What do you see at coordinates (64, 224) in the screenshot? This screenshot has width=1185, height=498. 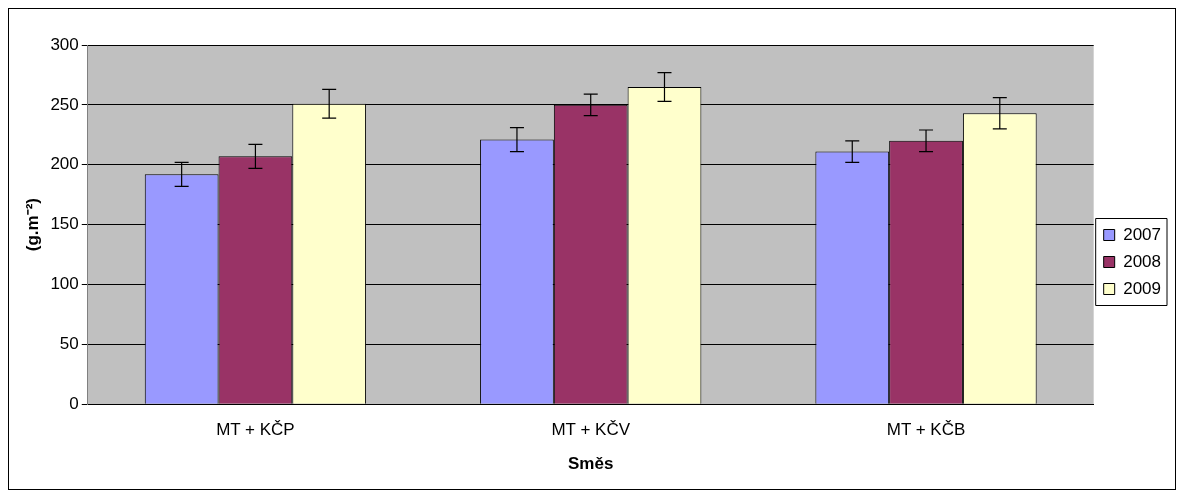 I see `y-tick-label: 150` at bounding box center [64, 224].